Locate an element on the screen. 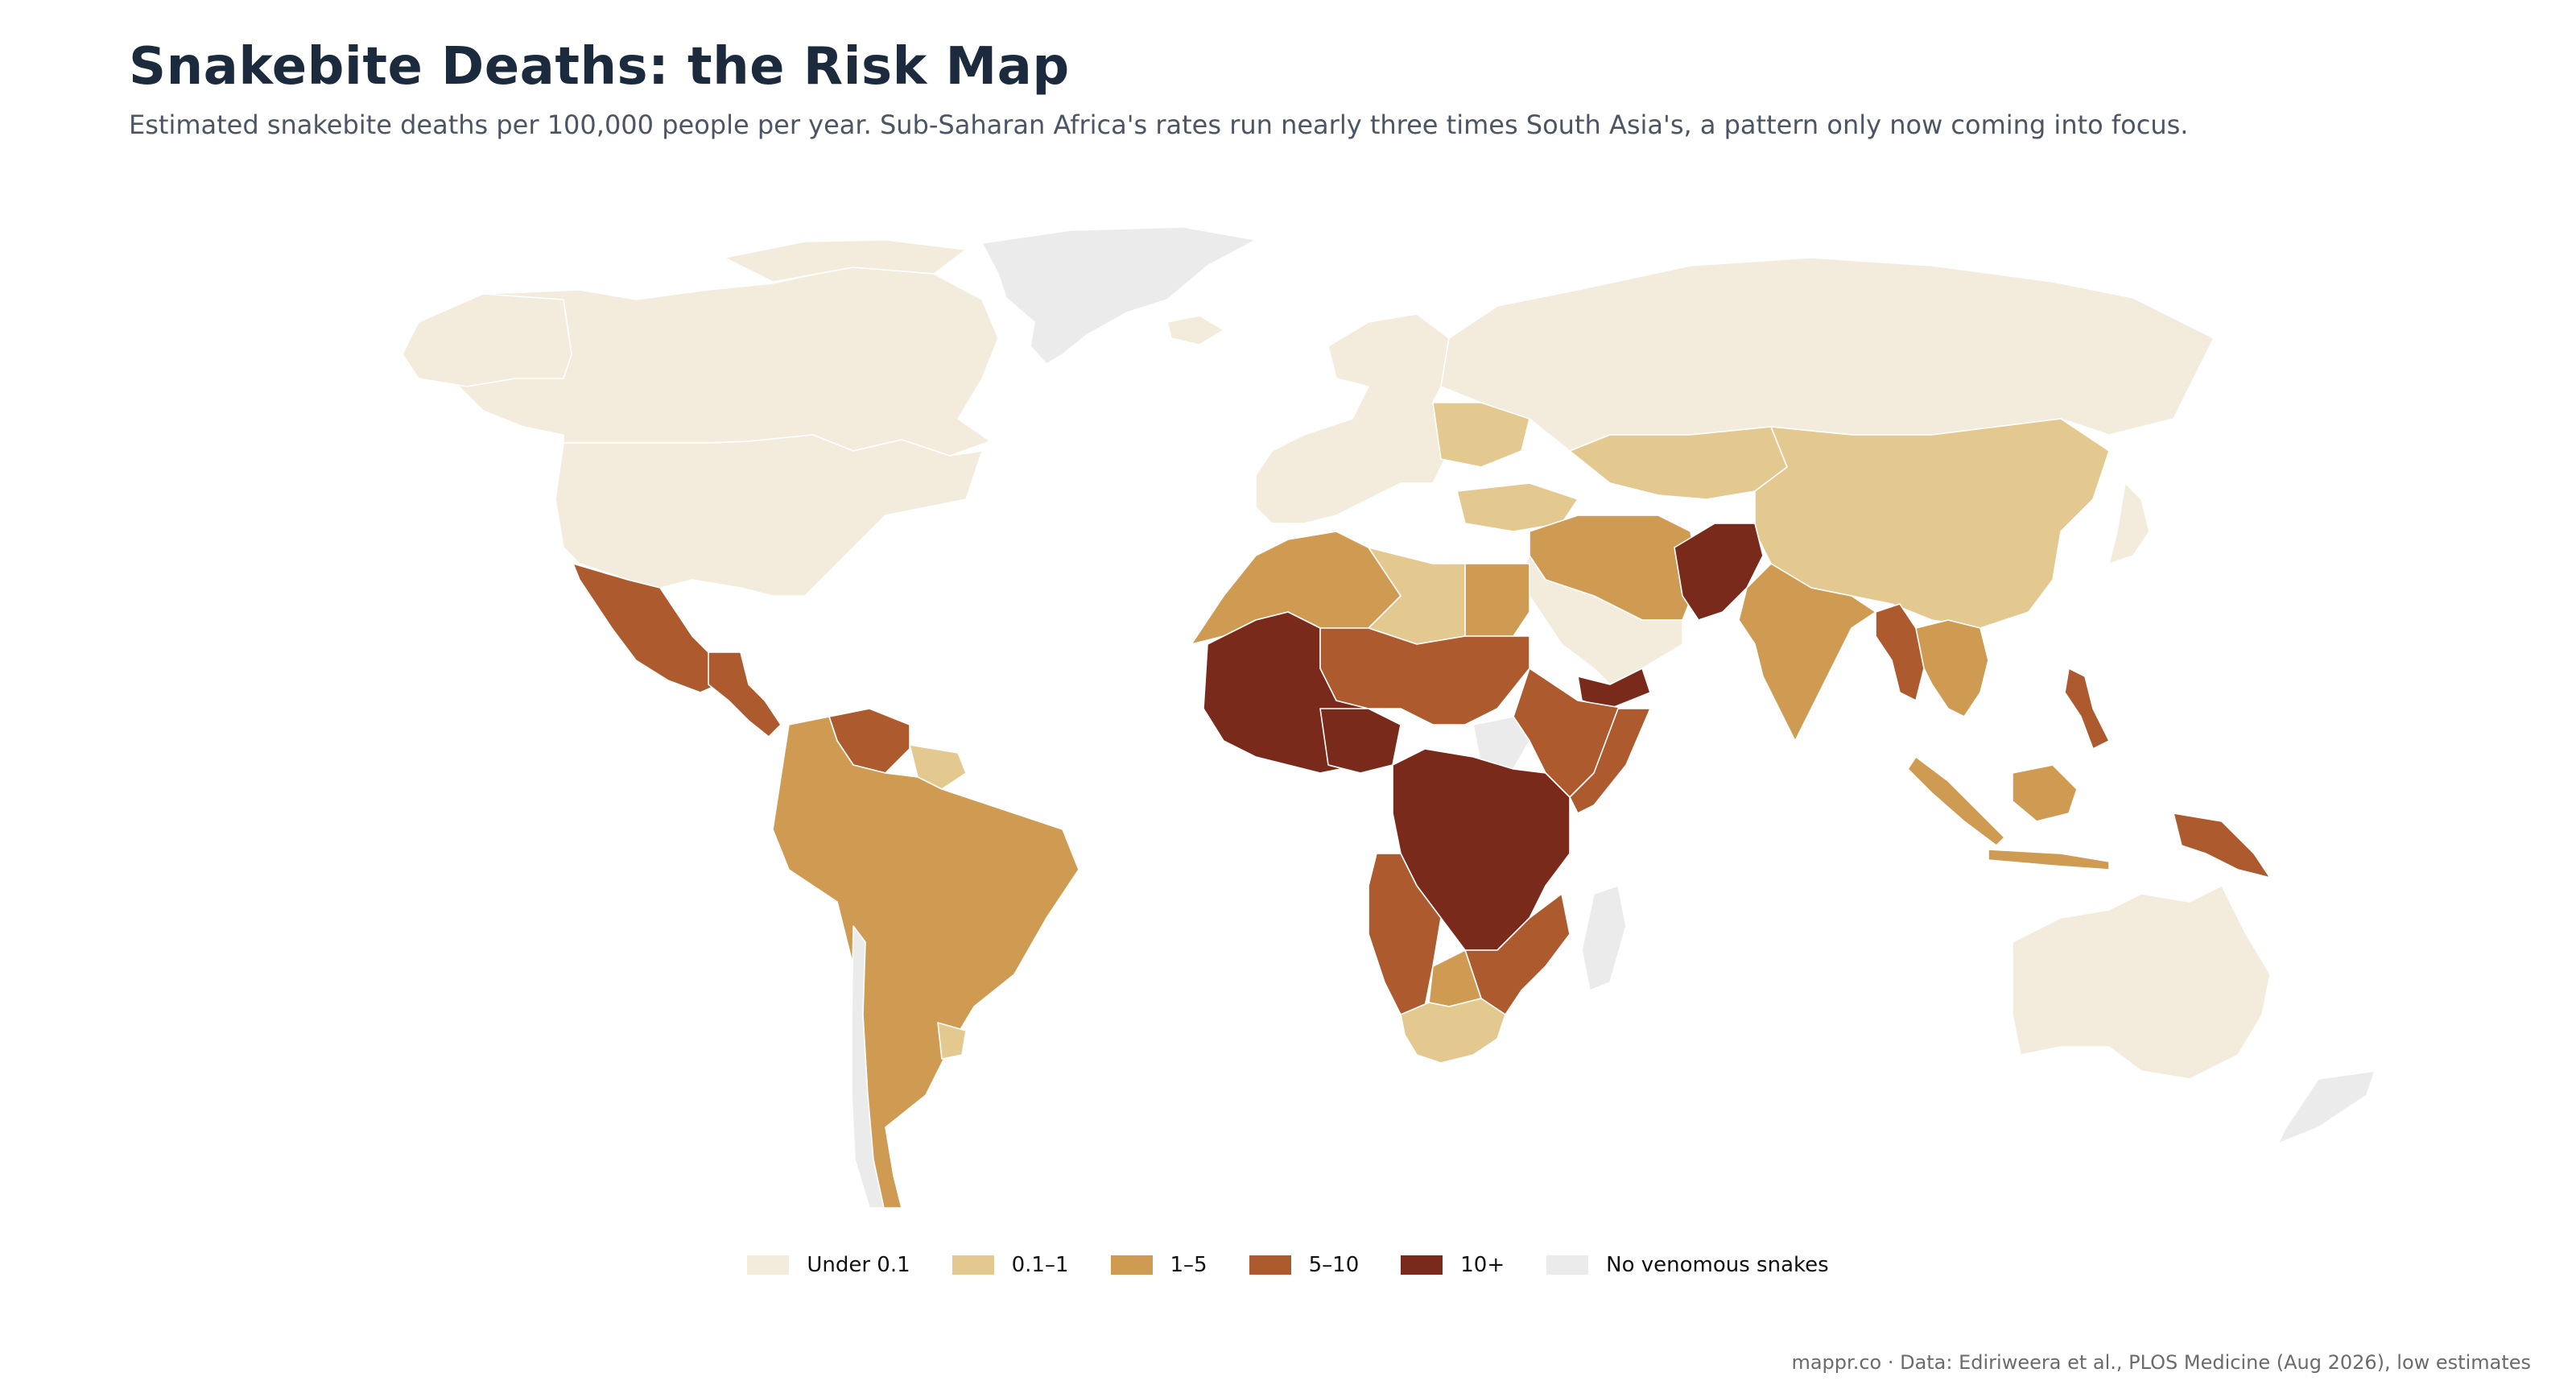 The image size is (2576, 1385). region-greenland is located at coordinates (1119, 296).